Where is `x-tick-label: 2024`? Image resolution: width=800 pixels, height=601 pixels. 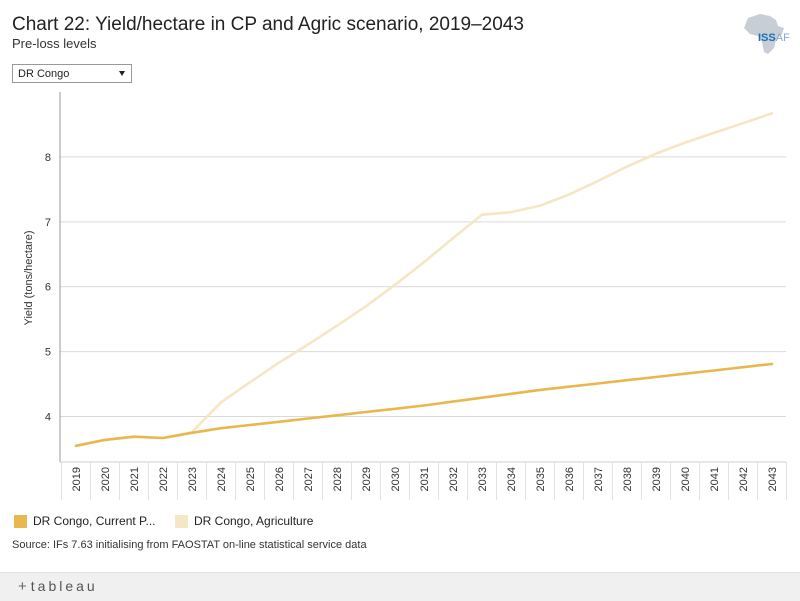 x-tick-label: 2024 is located at coordinates (222, 479).